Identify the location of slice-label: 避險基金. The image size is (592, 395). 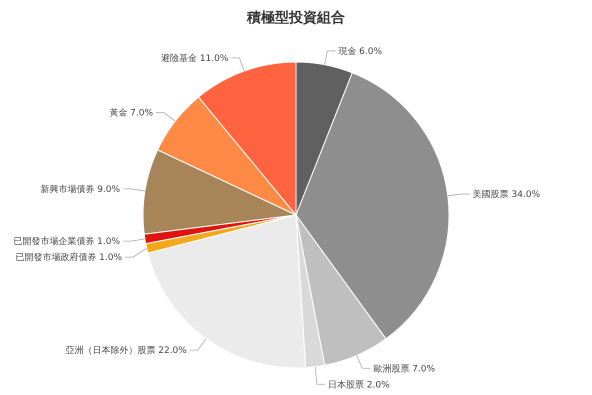
(178, 58).